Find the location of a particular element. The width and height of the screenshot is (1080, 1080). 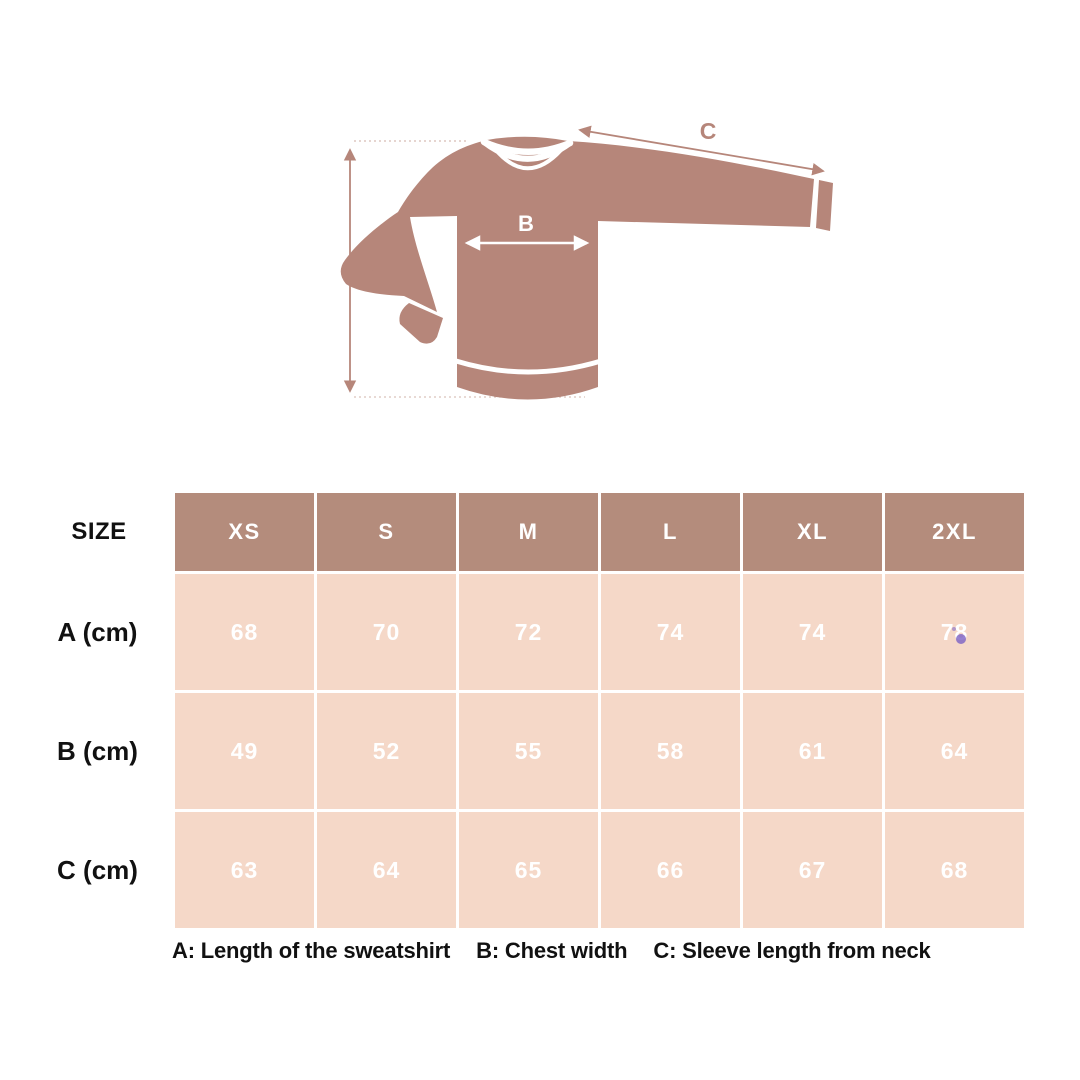

cell-b-m: 55 is located at coordinates (528, 751).